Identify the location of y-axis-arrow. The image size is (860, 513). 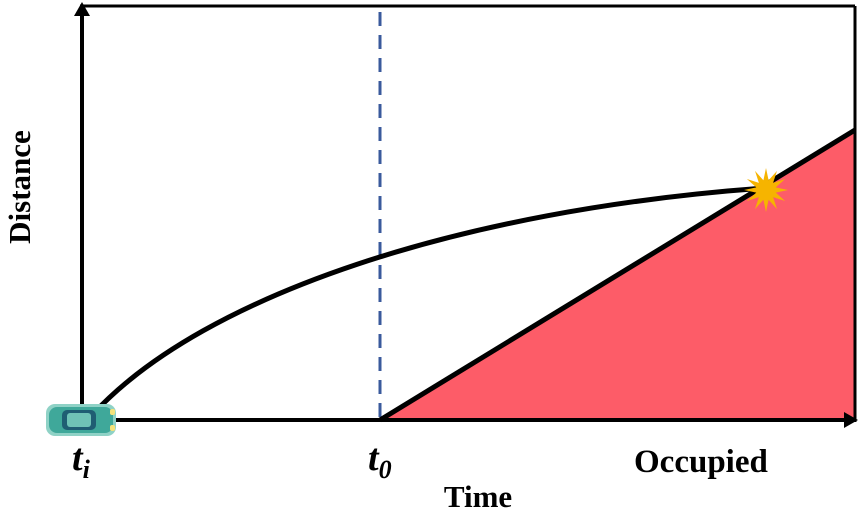
(82, 9).